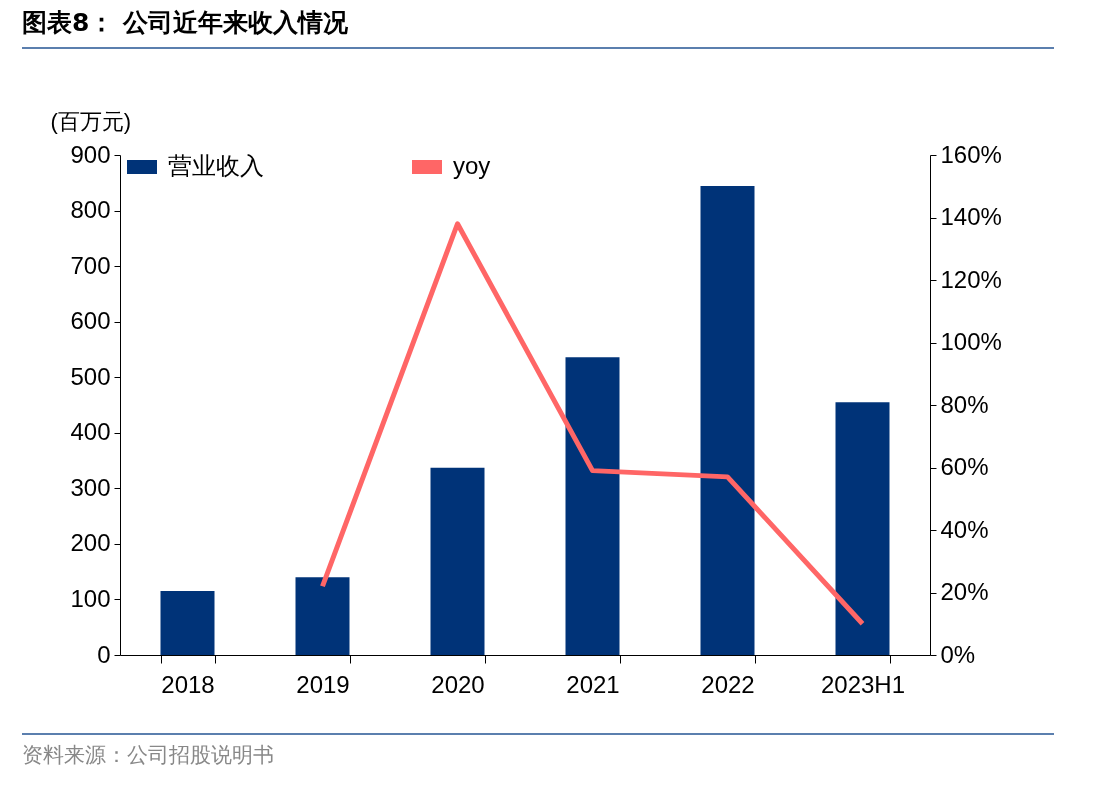  I want to click on y2-tick-label: 80%, so click(964, 404).